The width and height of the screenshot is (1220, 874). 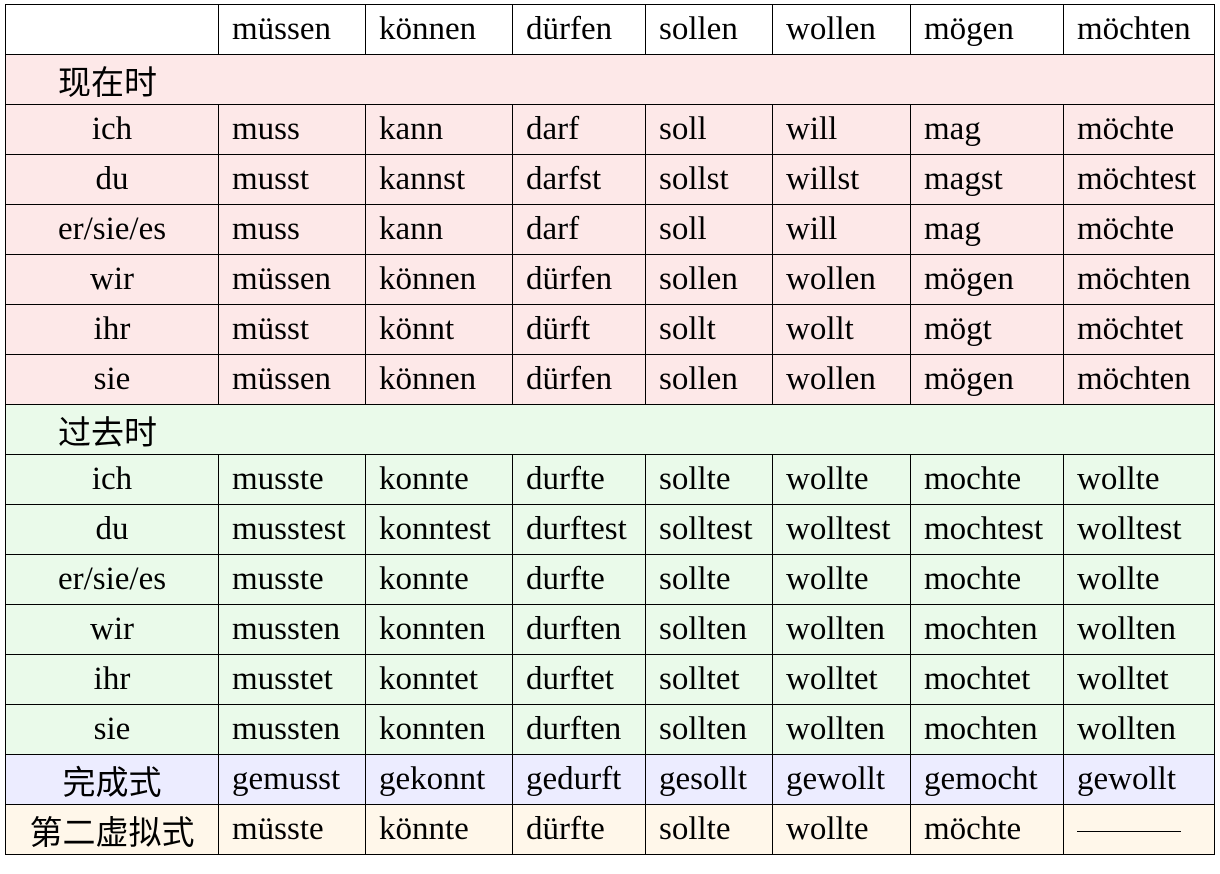 What do you see at coordinates (439, 580) in the screenshot?
I see `form-cell: konnte` at bounding box center [439, 580].